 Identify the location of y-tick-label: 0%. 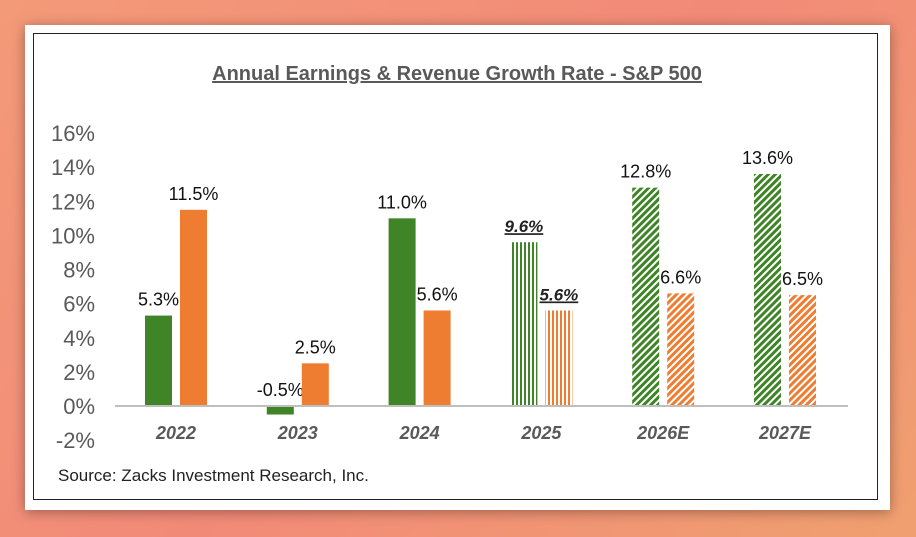
(79, 406).